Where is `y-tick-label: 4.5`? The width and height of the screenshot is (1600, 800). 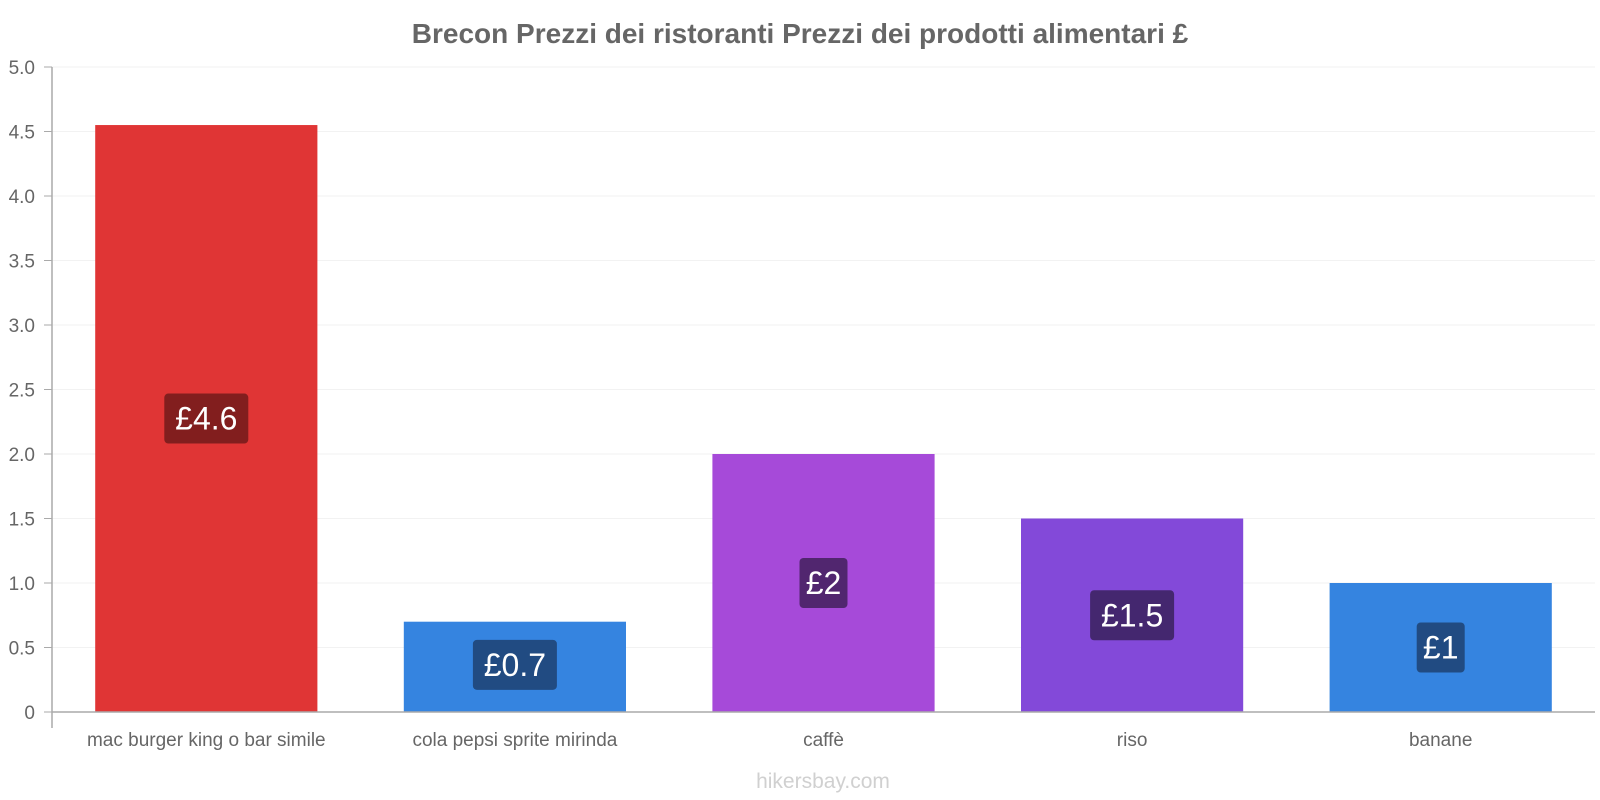 y-tick-label: 4.5 is located at coordinates (22, 133).